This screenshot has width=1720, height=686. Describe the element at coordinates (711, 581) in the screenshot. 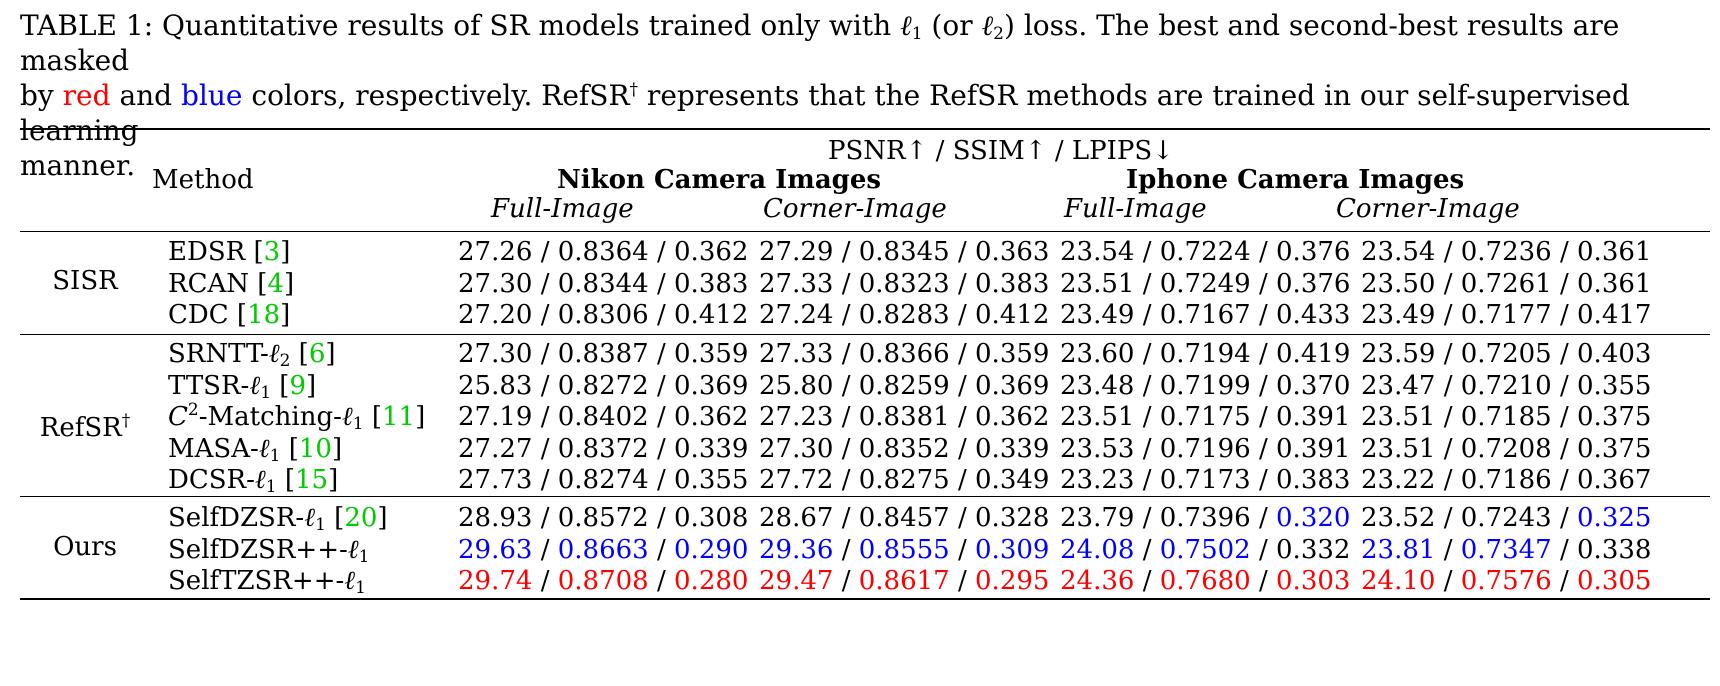

I see `metric-value: 0.280` at that location.